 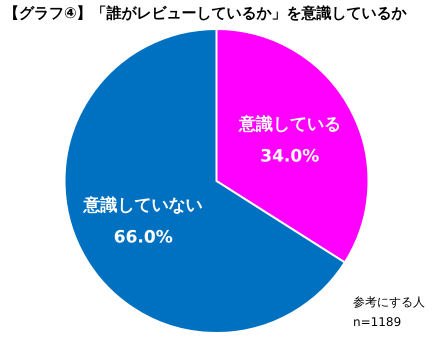 I want to click on chart-title: 【グラフ④】「誰がレビューしているか」を意識しているか, so click(x=205, y=13).